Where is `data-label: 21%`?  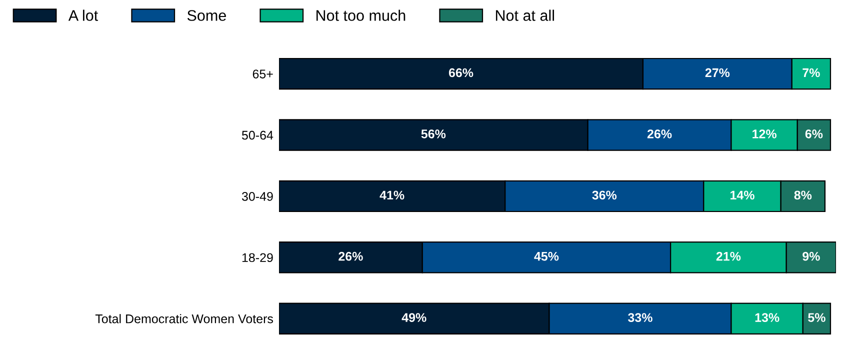 data-label: 21% is located at coordinates (728, 256).